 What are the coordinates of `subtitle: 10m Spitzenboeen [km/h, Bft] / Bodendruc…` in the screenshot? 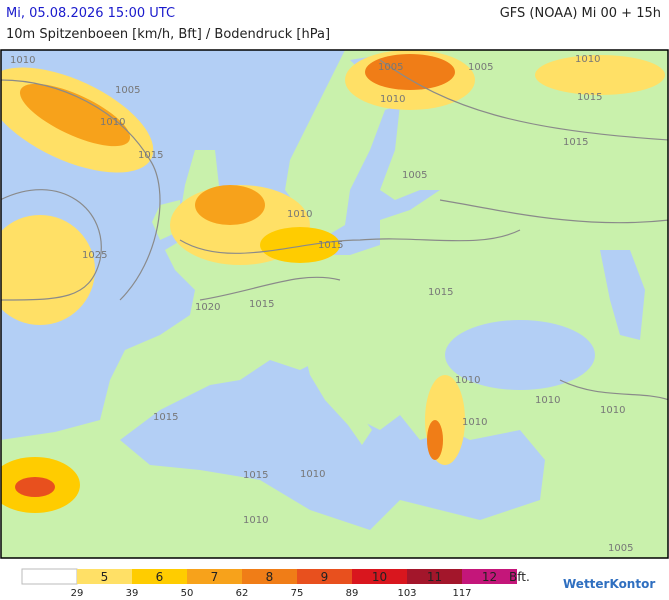 It's located at (168, 34).